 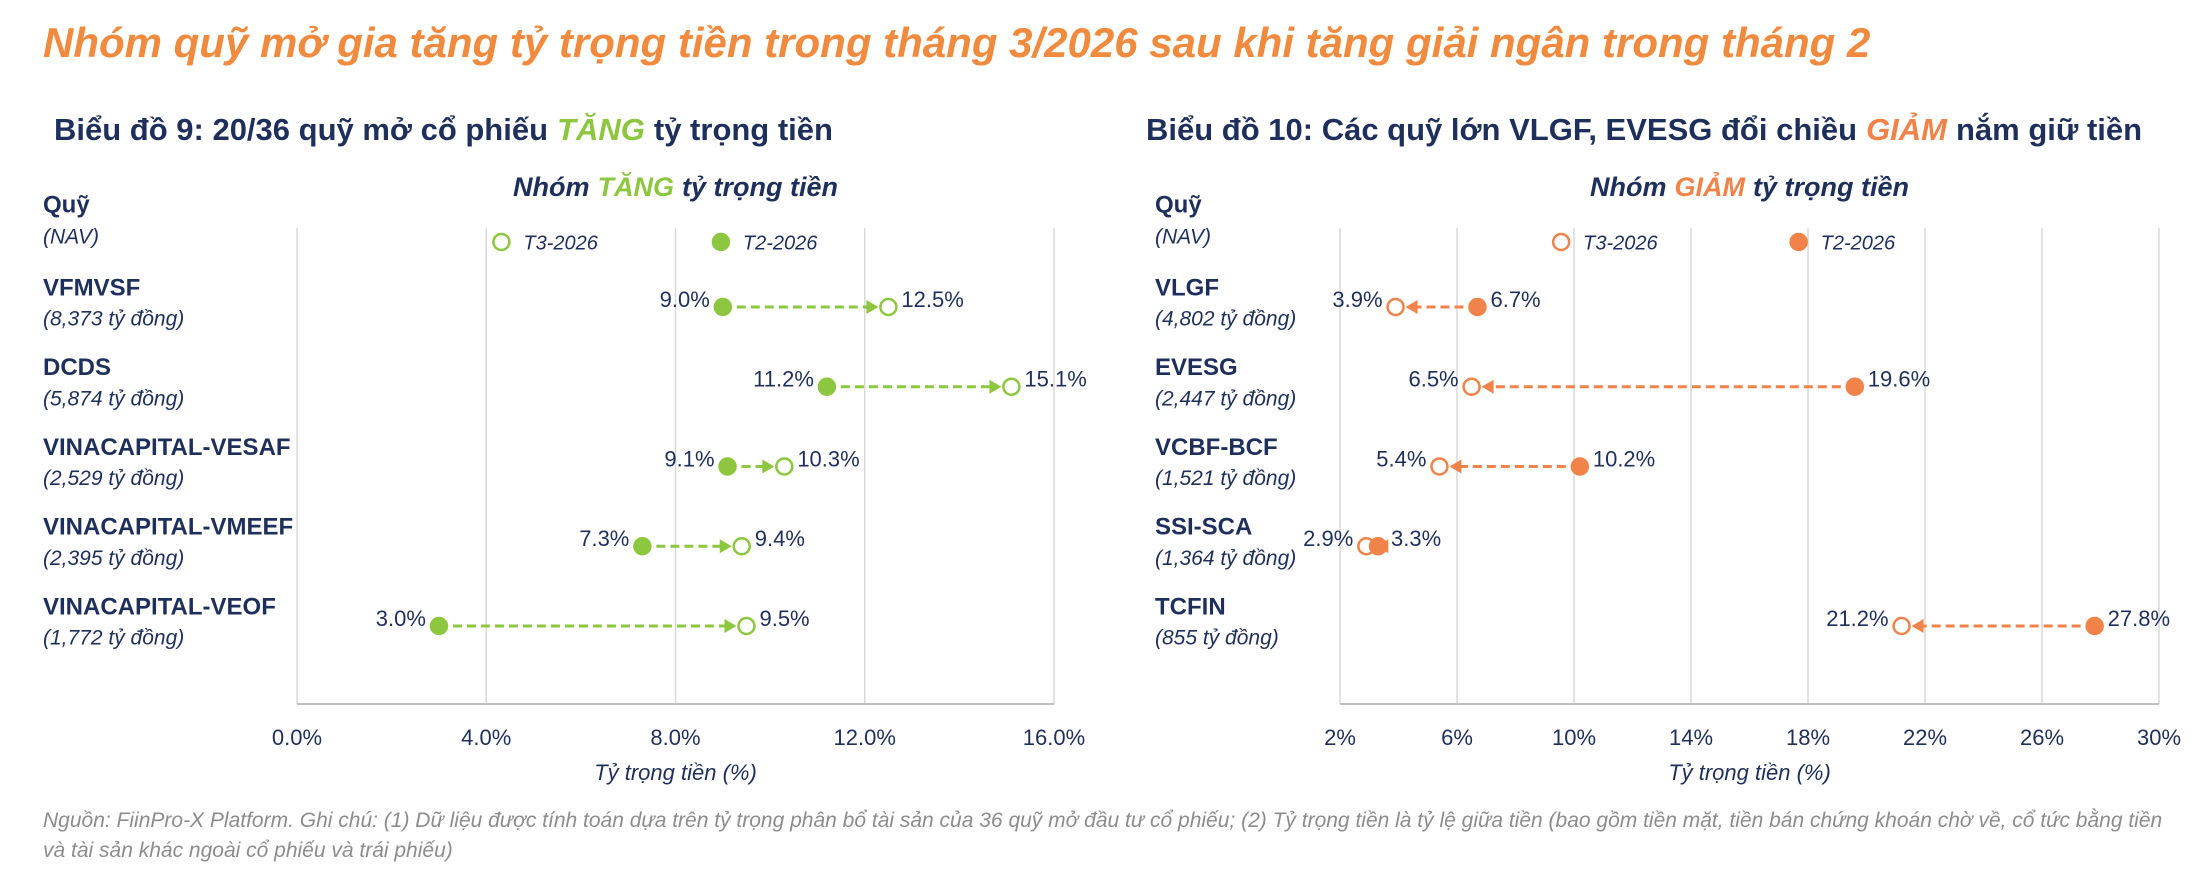 I want to click on value-label: 6.7%, so click(x=1515, y=299).